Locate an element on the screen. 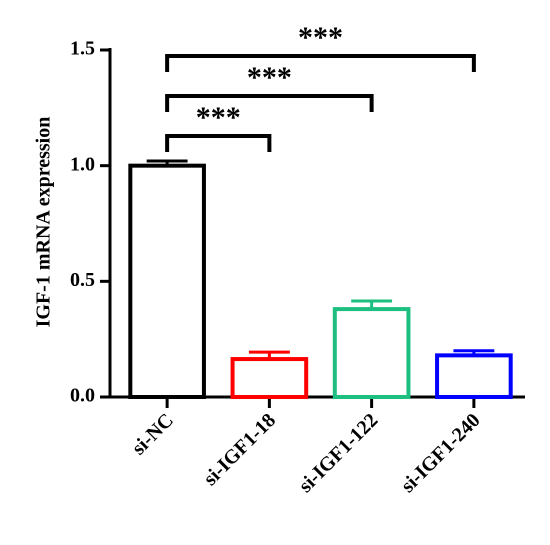 The width and height of the screenshot is (550, 545). x-tick-label: si-IGF1-18 is located at coordinates (239, 449).